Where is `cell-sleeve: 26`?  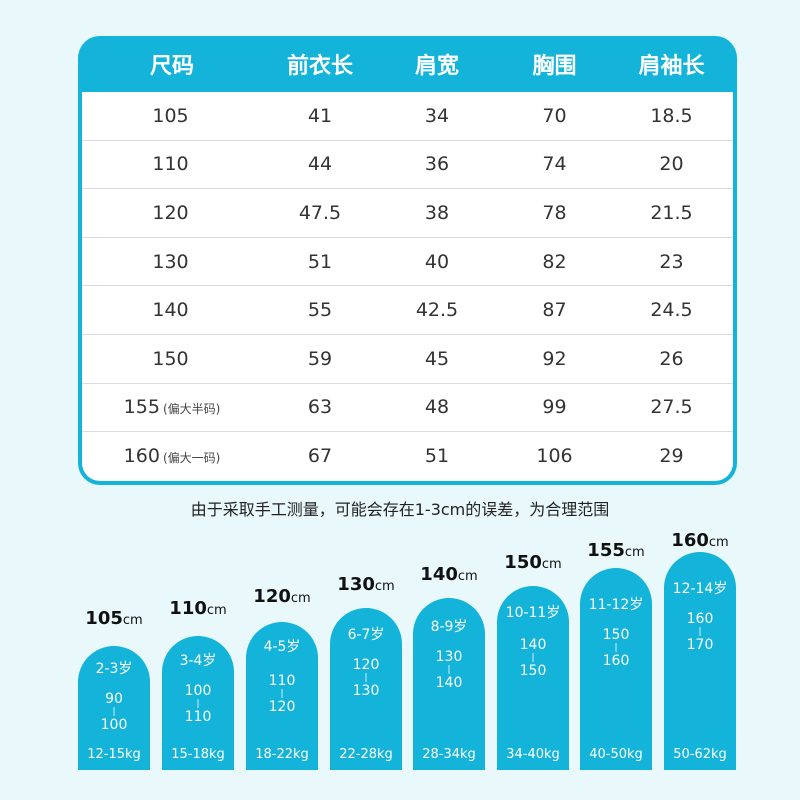 cell-sleeve: 26 is located at coordinates (671, 358).